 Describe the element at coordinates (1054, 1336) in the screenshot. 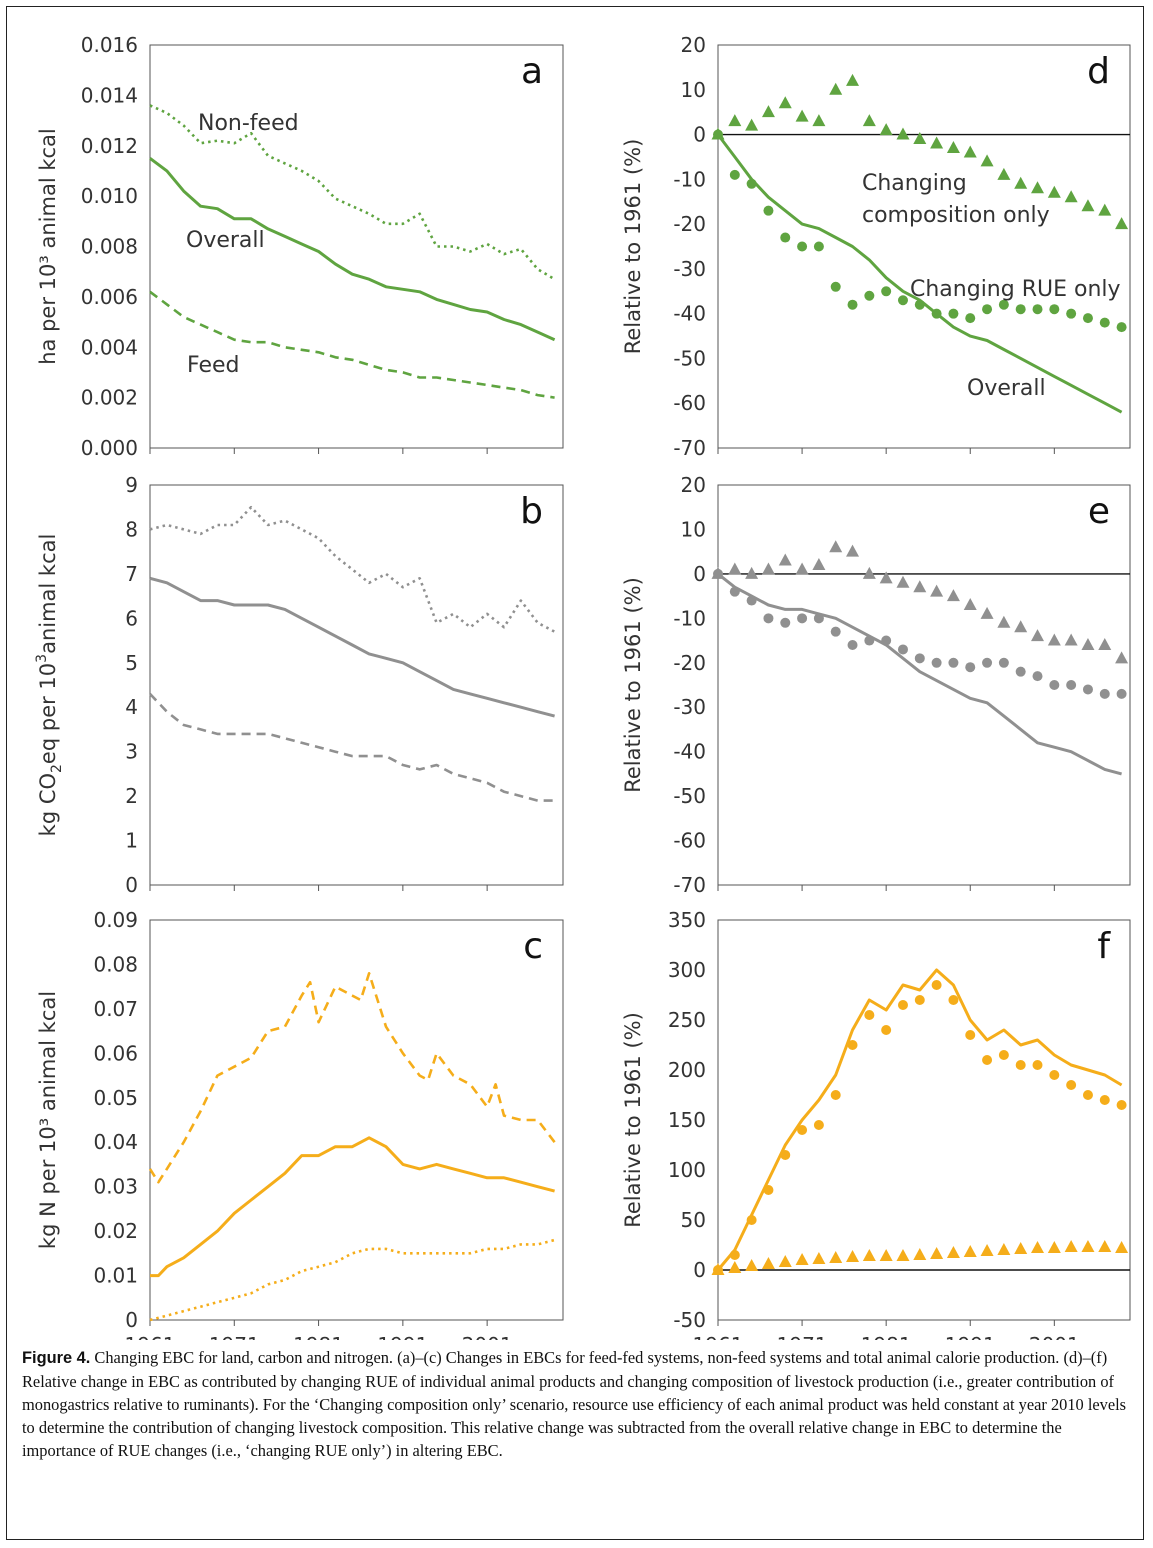

I see `x-tick-label: 2001` at that location.